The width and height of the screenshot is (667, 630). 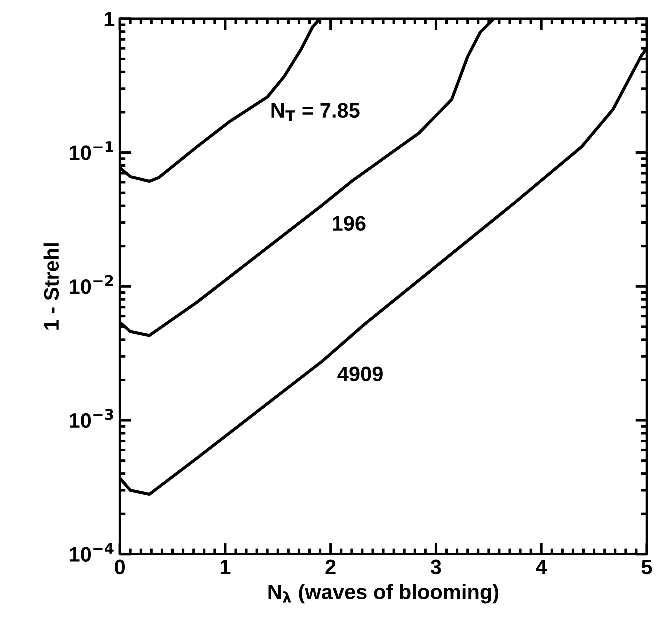 What do you see at coordinates (360, 374) in the screenshot?
I see `series-label: 4909` at bounding box center [360, 374].